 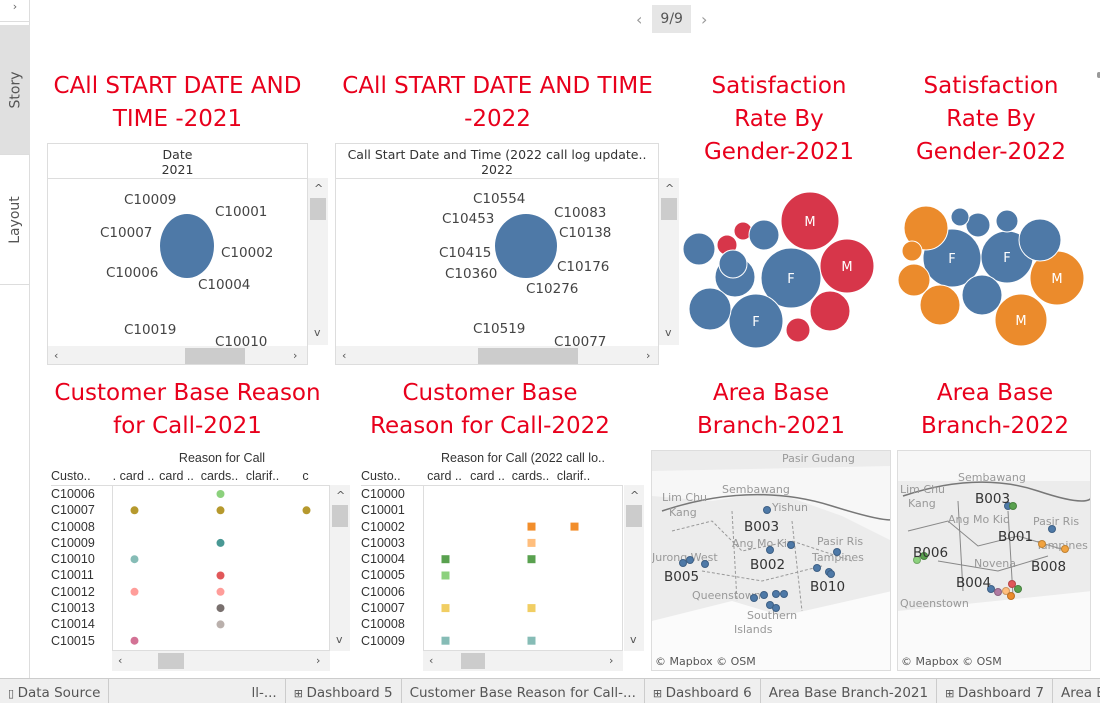 I want to click on tab-story: Story, so click(x=15, y=90).